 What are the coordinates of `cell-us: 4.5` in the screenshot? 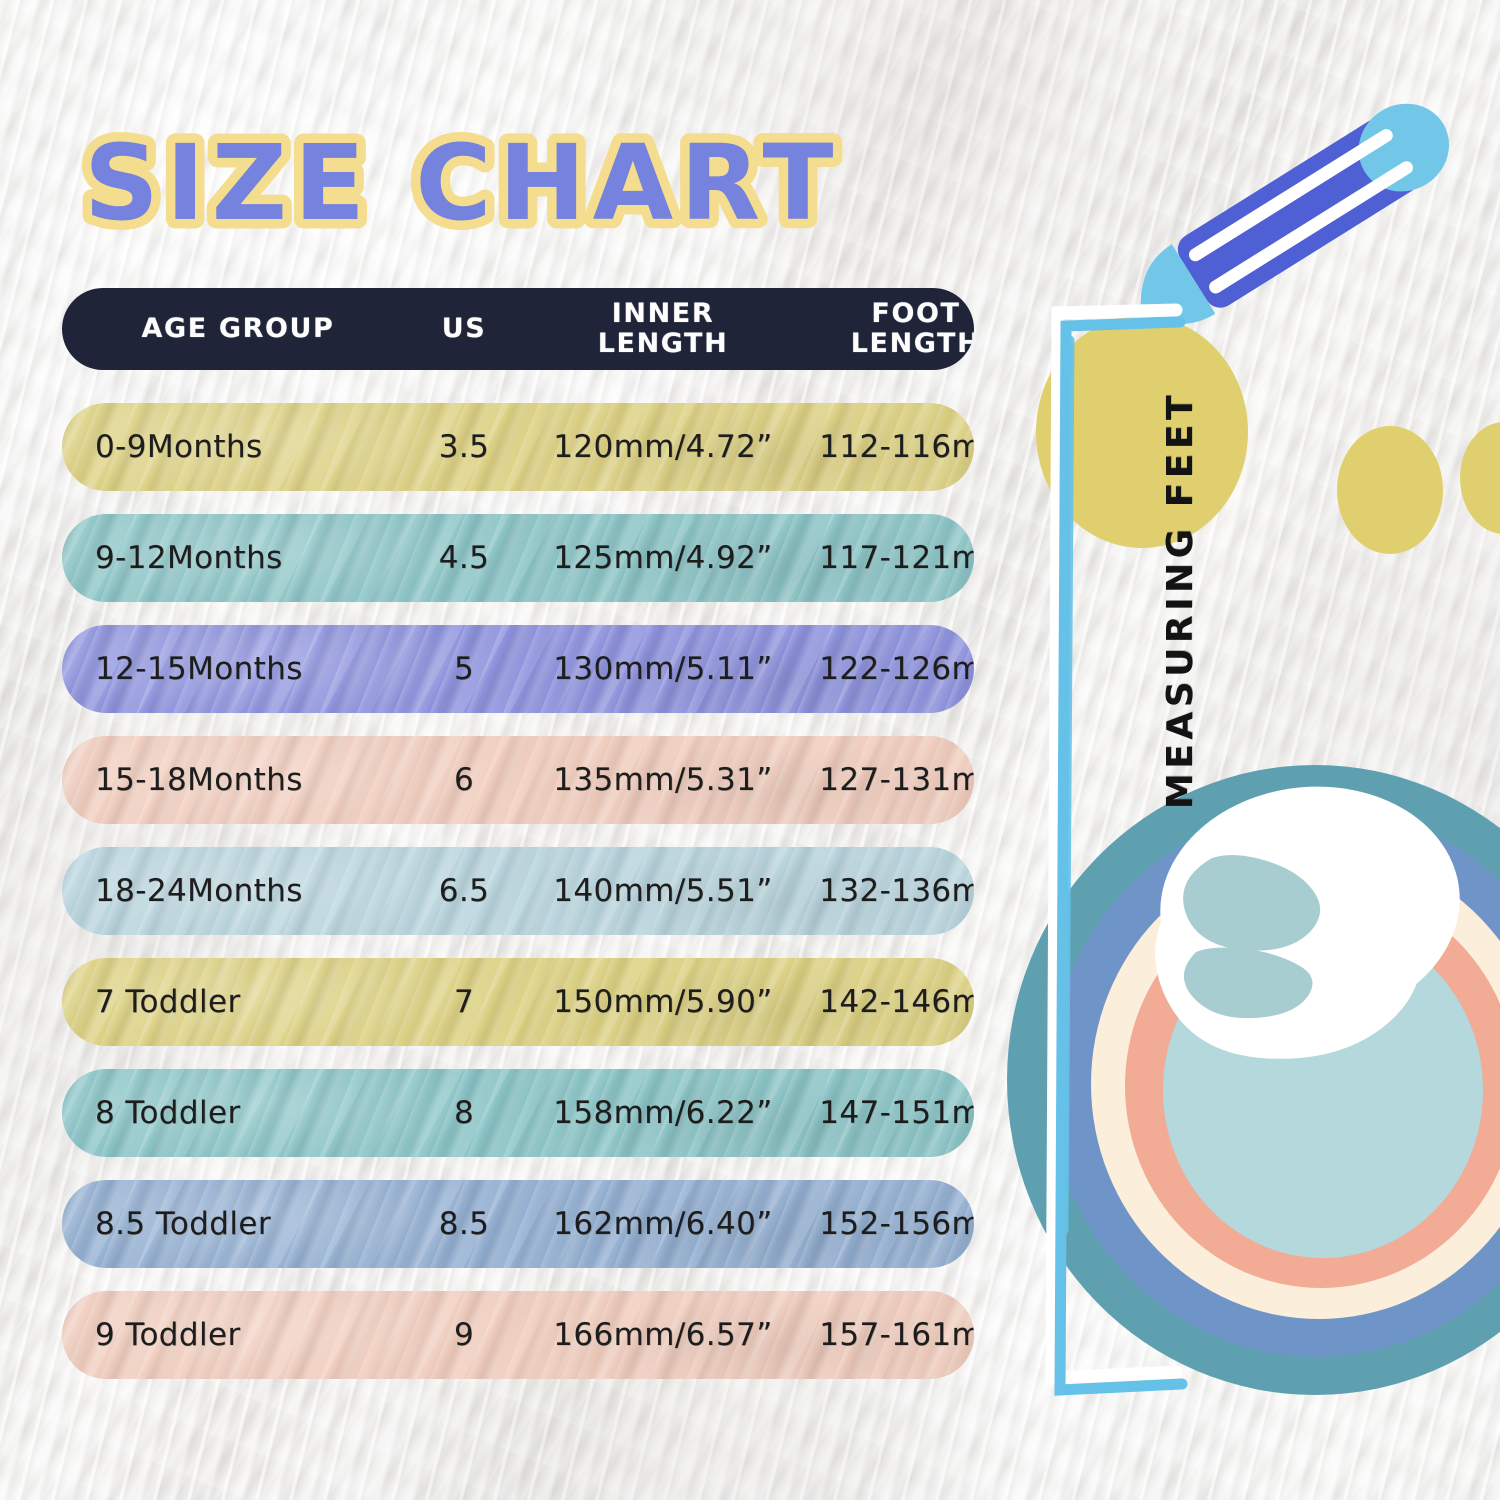 It's located at (464, 558).